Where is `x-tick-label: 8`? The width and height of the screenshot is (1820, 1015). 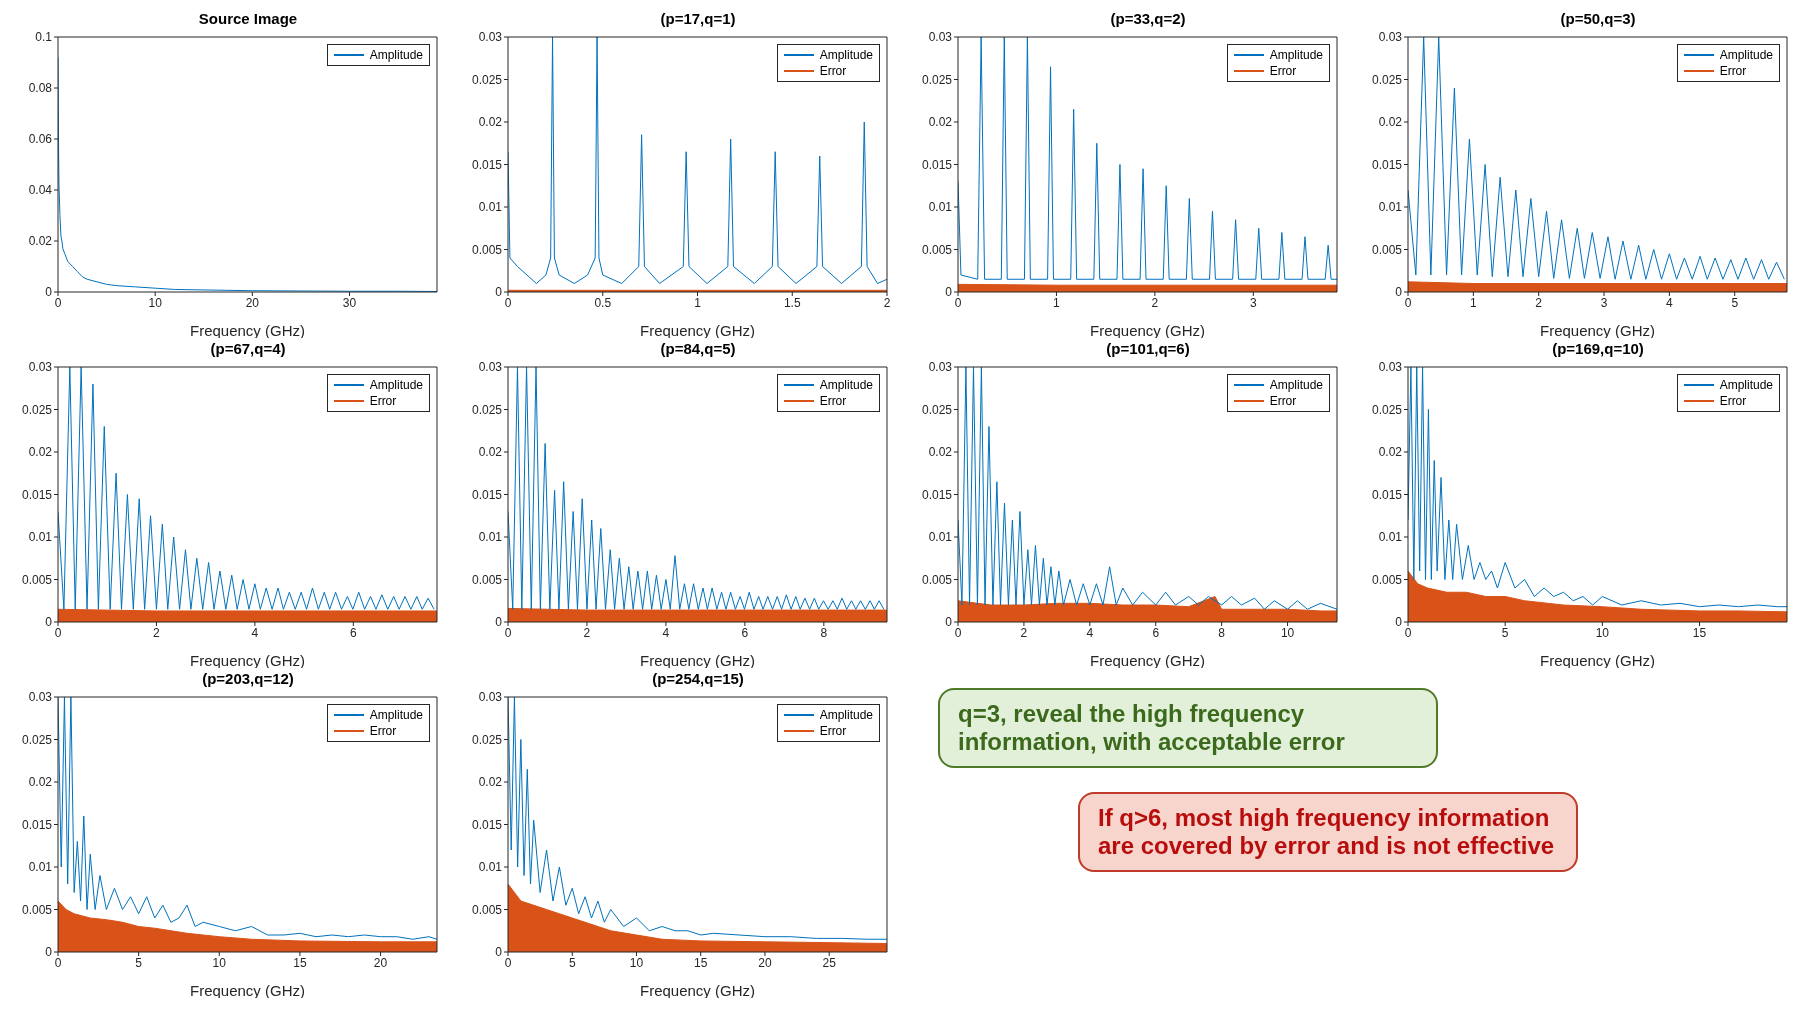 x-tick-label: 8 is located at coordinates (824, 632).